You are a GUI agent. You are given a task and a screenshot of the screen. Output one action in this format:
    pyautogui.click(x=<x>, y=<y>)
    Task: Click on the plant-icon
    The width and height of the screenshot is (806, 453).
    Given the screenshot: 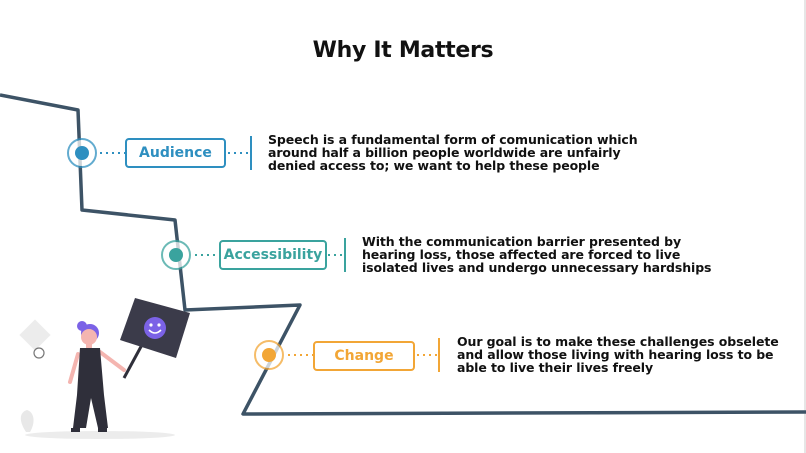 What is the action you would take?
    pyautogui.click(x=27, y=421)
    